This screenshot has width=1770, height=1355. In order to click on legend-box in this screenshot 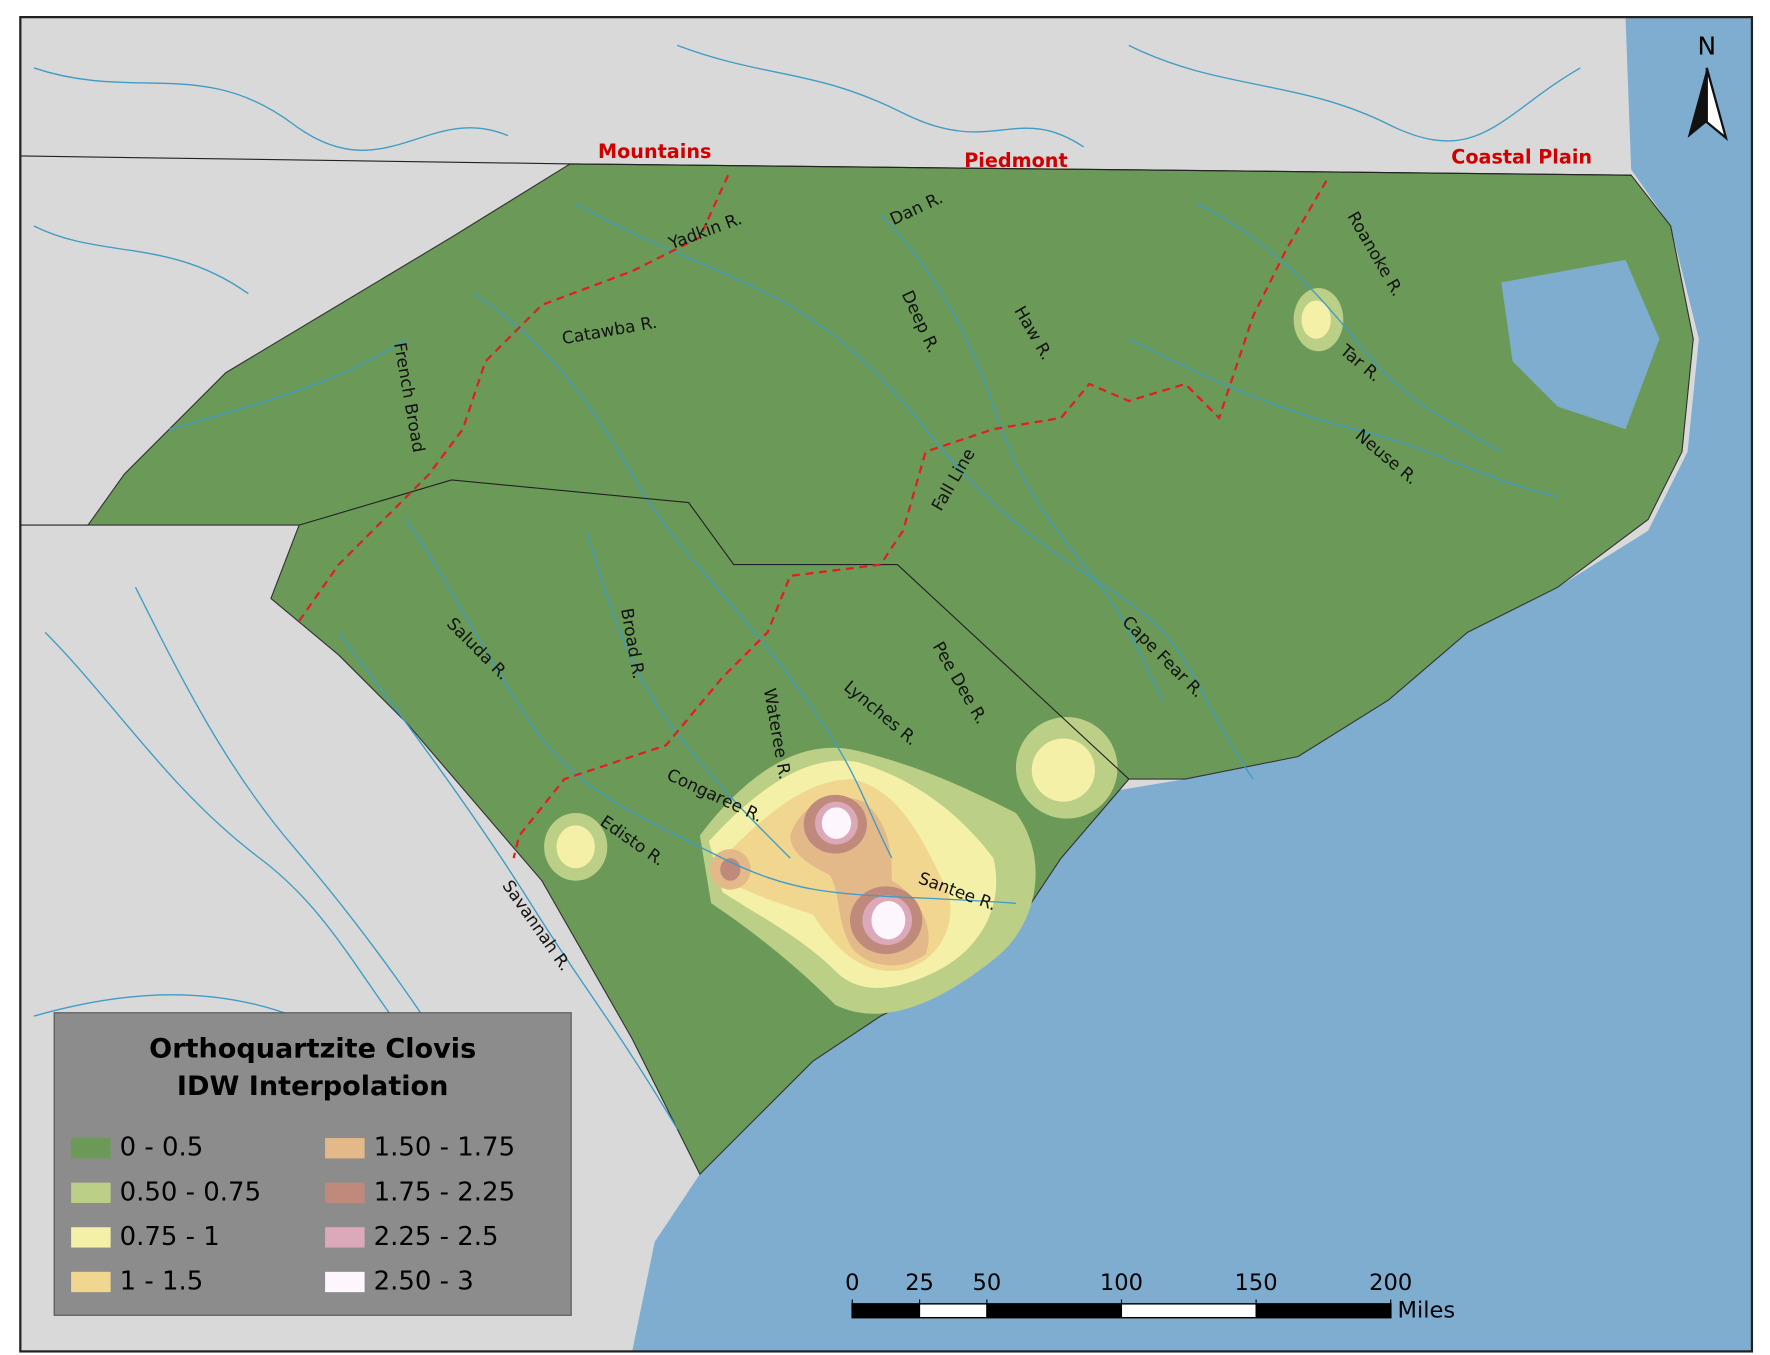, I will do `click(312, 1164)`.